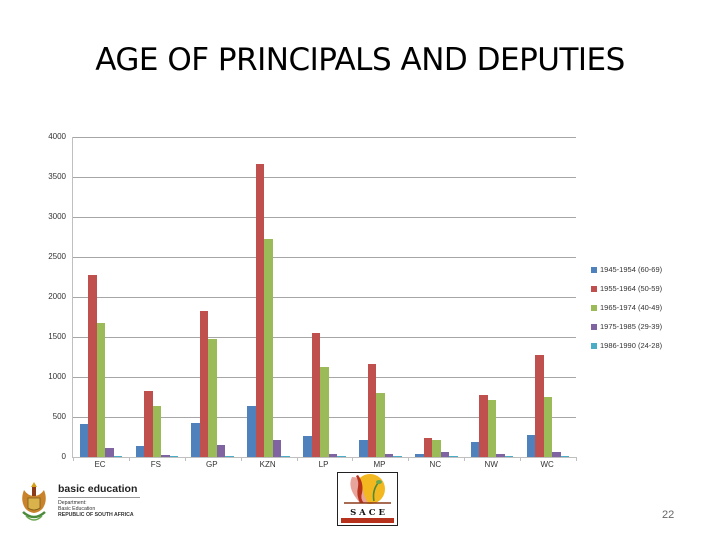 The width and height of the screenshot is (720, 540). I want to click on y-tick-label: 2000, so click(57, 296).